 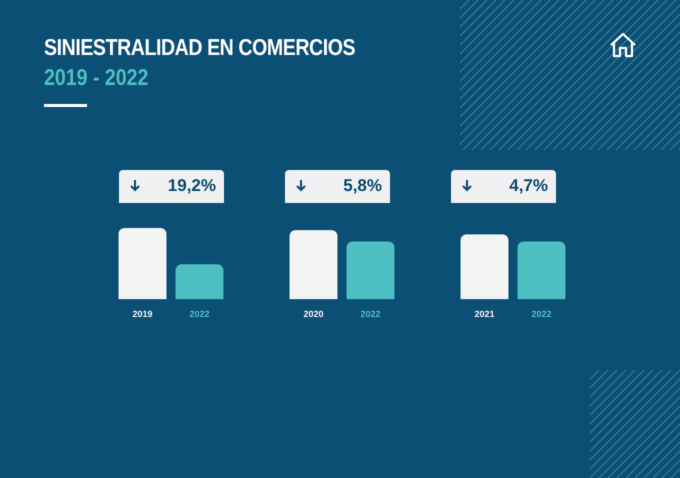 I want to click on text: 19,2%, so click(x=192, y=185).